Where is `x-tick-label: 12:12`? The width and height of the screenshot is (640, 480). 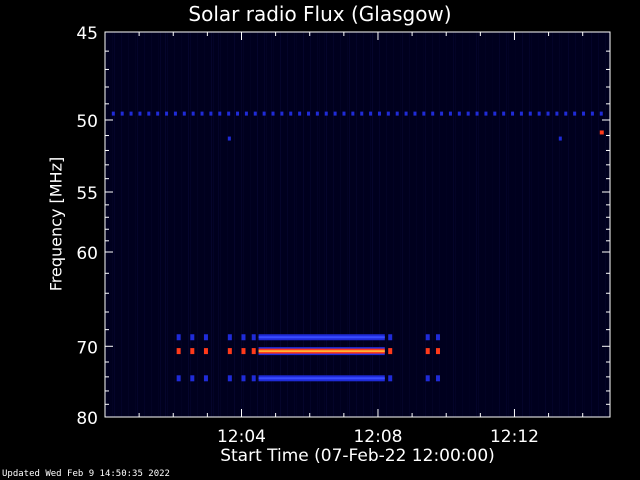 x-tick-label: 12:12 is located at coordinates (514, 437).